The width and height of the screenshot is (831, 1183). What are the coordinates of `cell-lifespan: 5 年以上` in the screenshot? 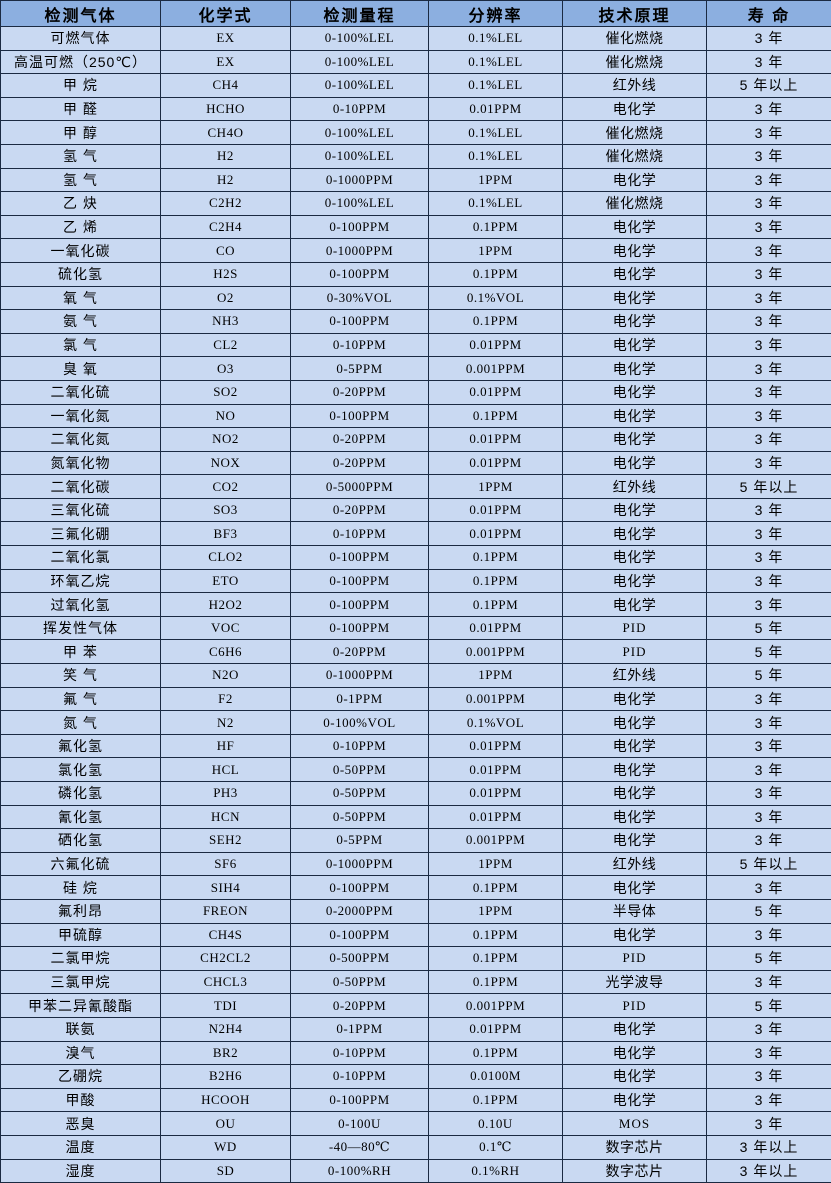 It's located at (769, 864).